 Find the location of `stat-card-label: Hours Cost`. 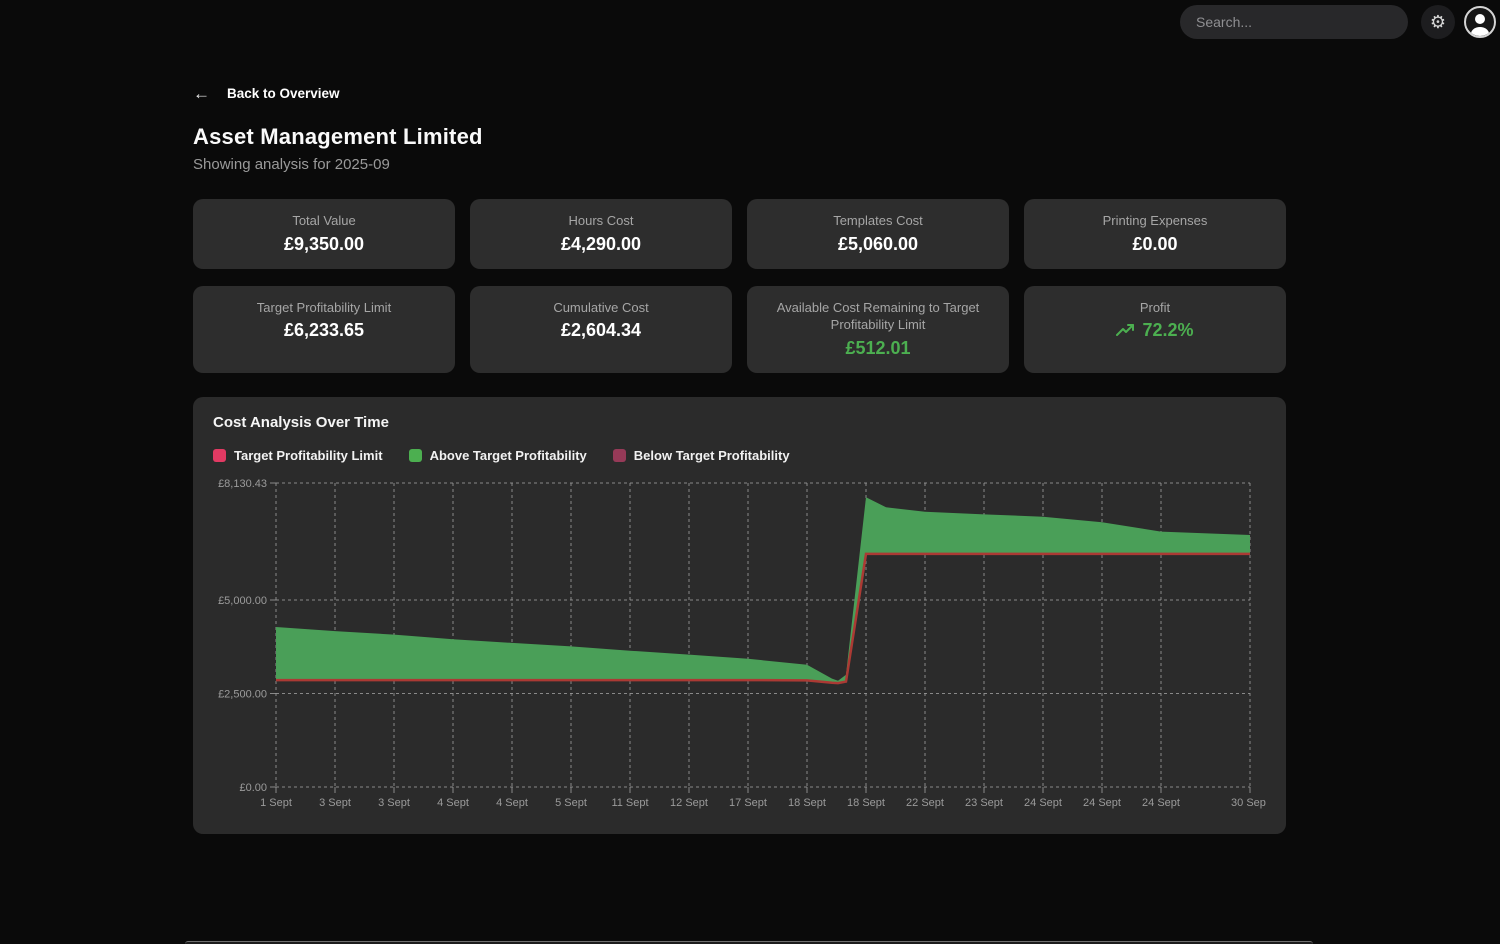

stat-card-label: Hours Cost is located at coordinates (601, 220).